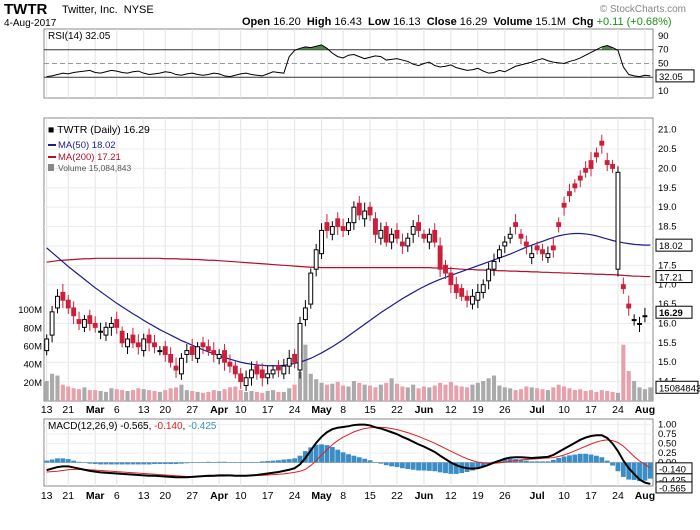 The width and height of the screenshot is (700, 530). What do you see at coordinates (564, 410) in the screenshot?
I see `x-label-price-20: 10` at bounding box center [564, 410].